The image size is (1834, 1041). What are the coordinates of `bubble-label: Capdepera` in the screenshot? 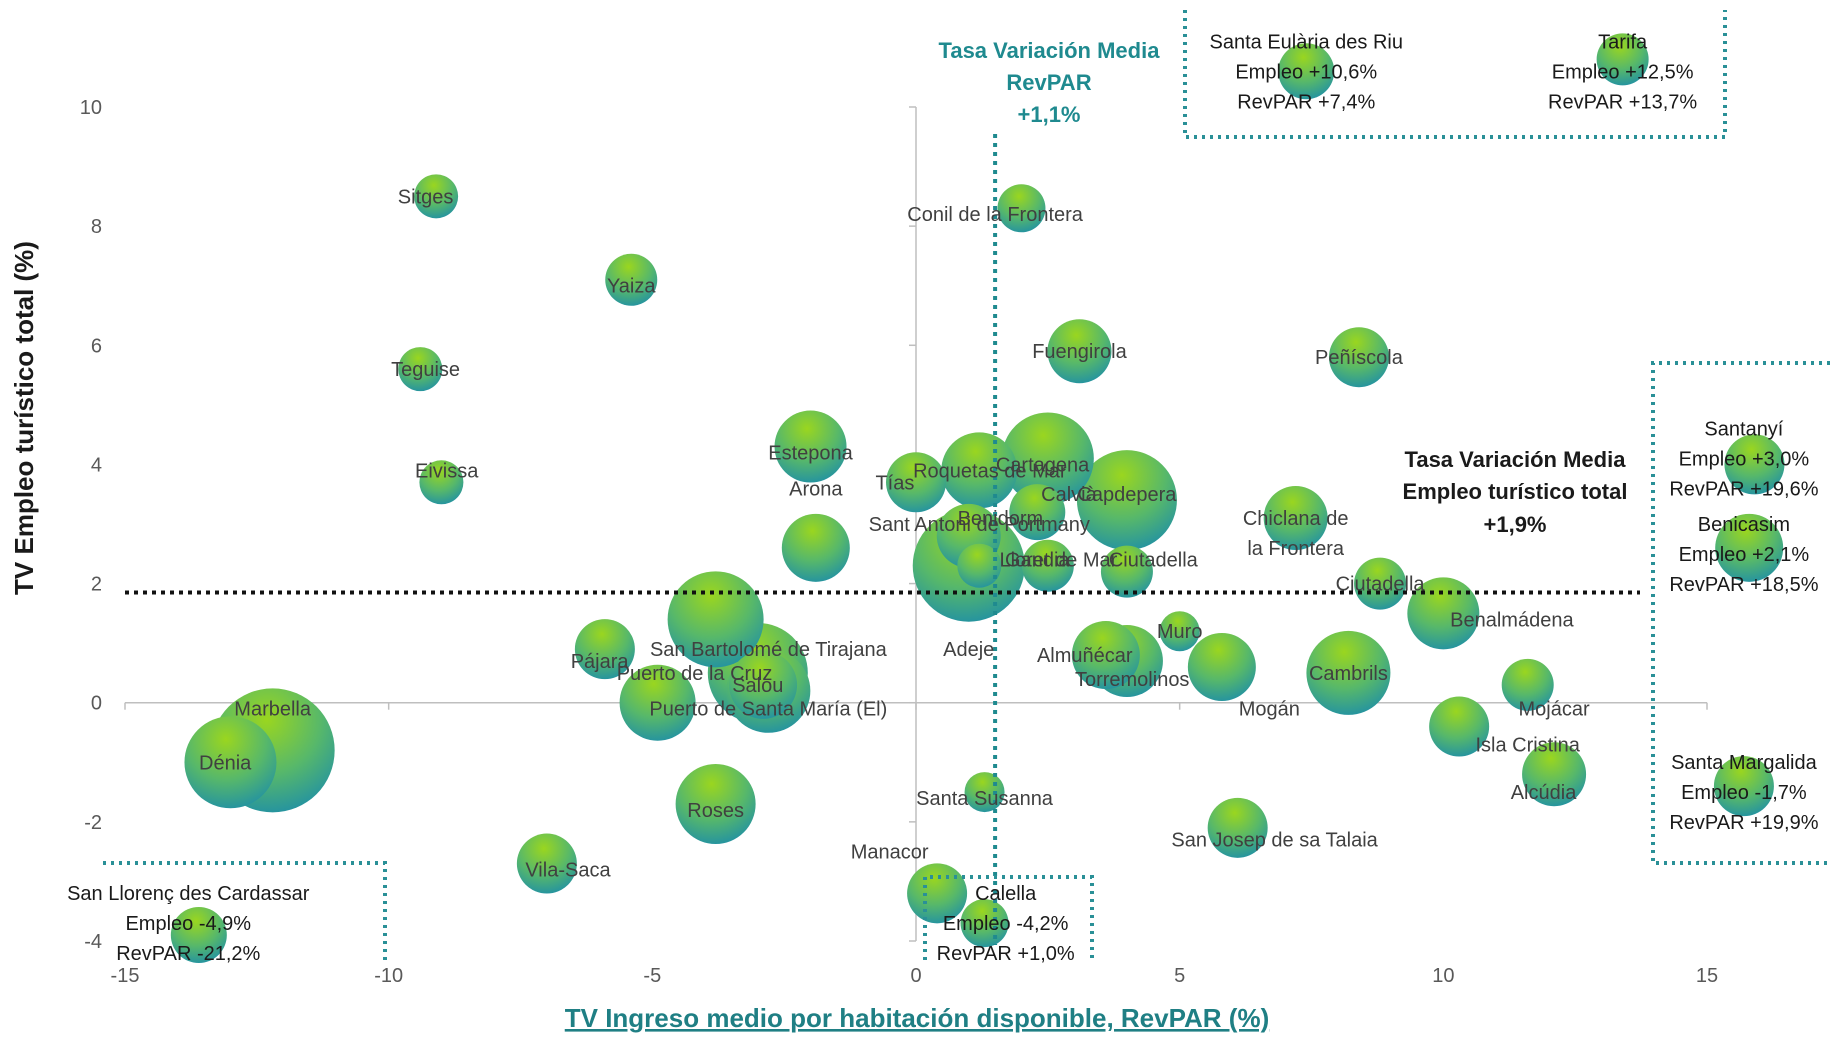 It's located at (1127, 495).